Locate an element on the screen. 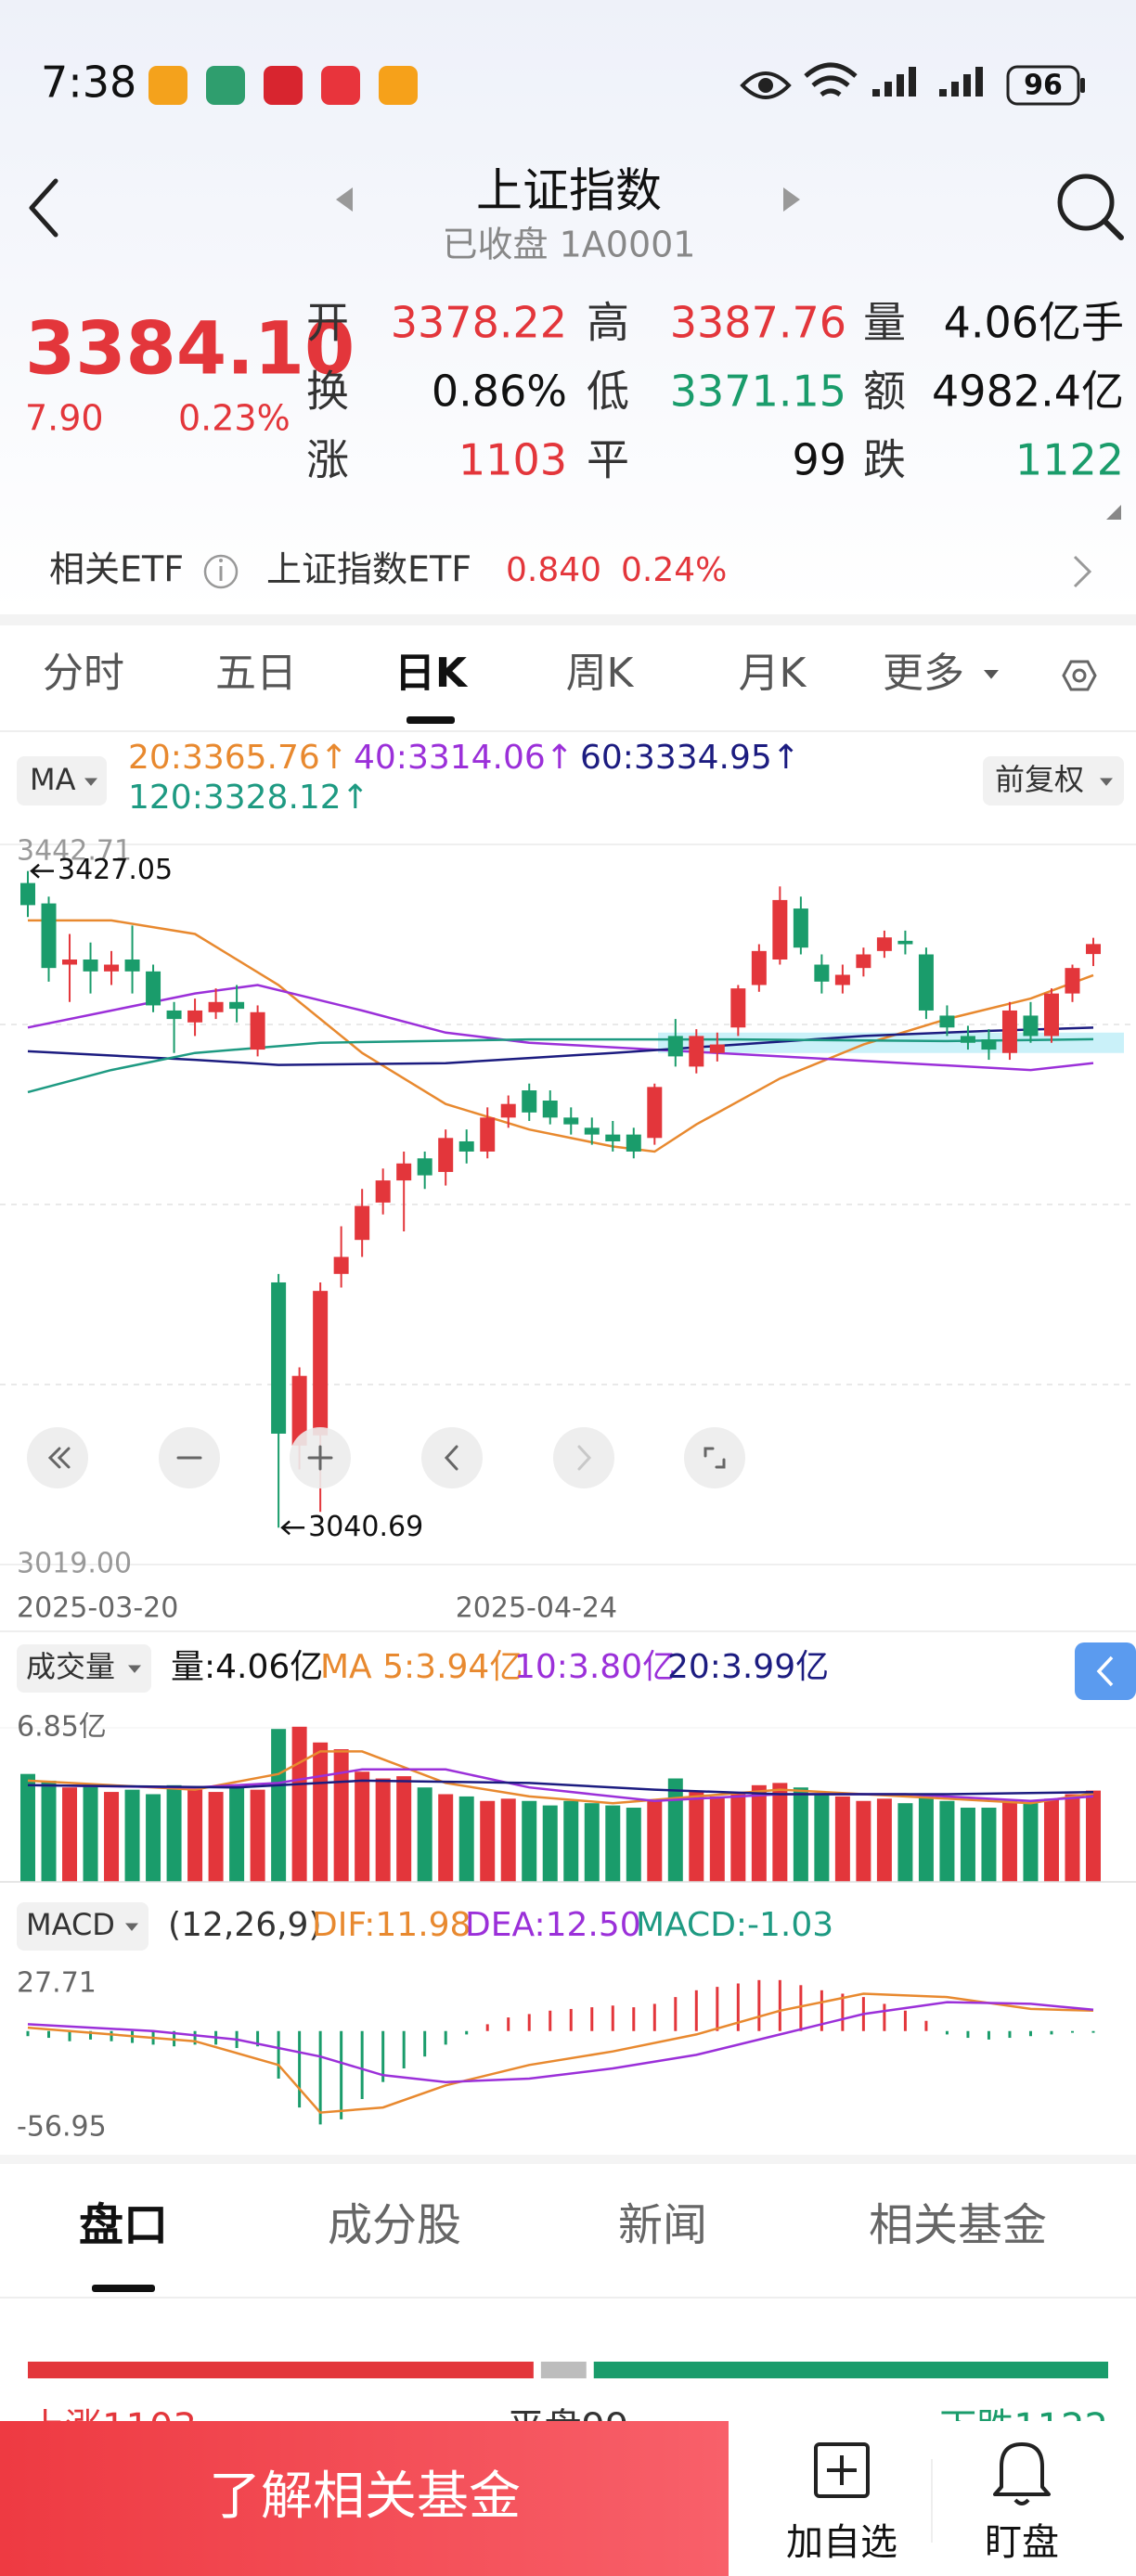  prev-index is located at coordinates (344, 199).